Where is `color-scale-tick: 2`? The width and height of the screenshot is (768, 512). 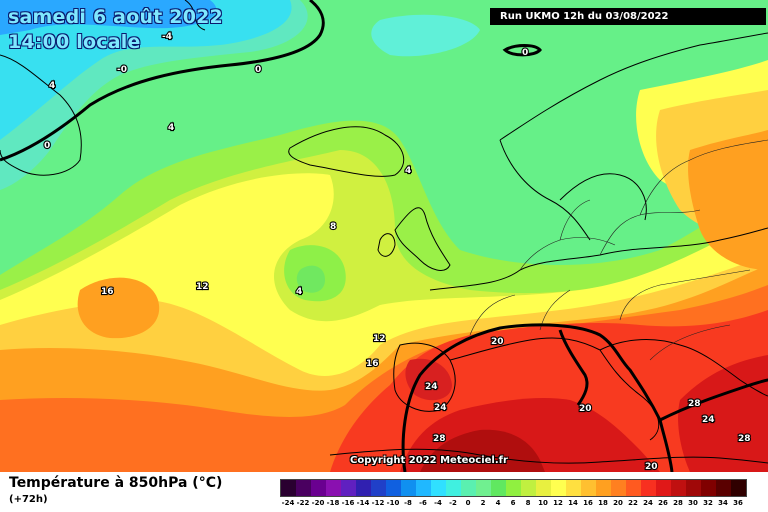 color-scale-tick: 2 is located at coordinates (483, 503).